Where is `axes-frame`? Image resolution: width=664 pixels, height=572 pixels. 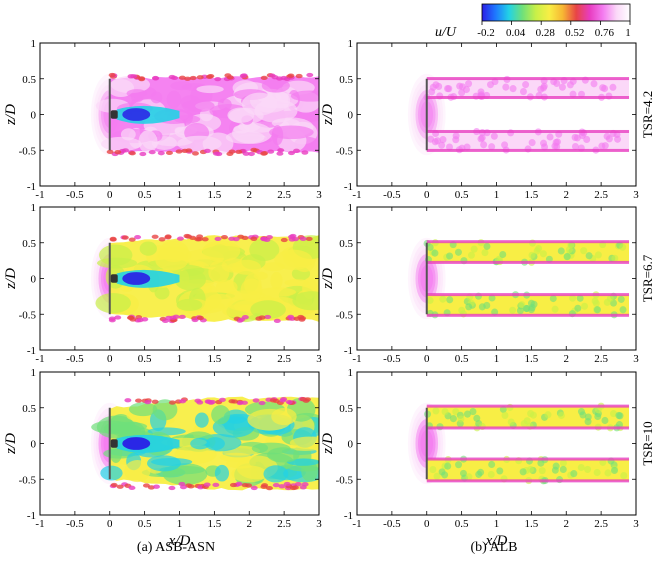 axes-frame is located at coordinates (496, 278).